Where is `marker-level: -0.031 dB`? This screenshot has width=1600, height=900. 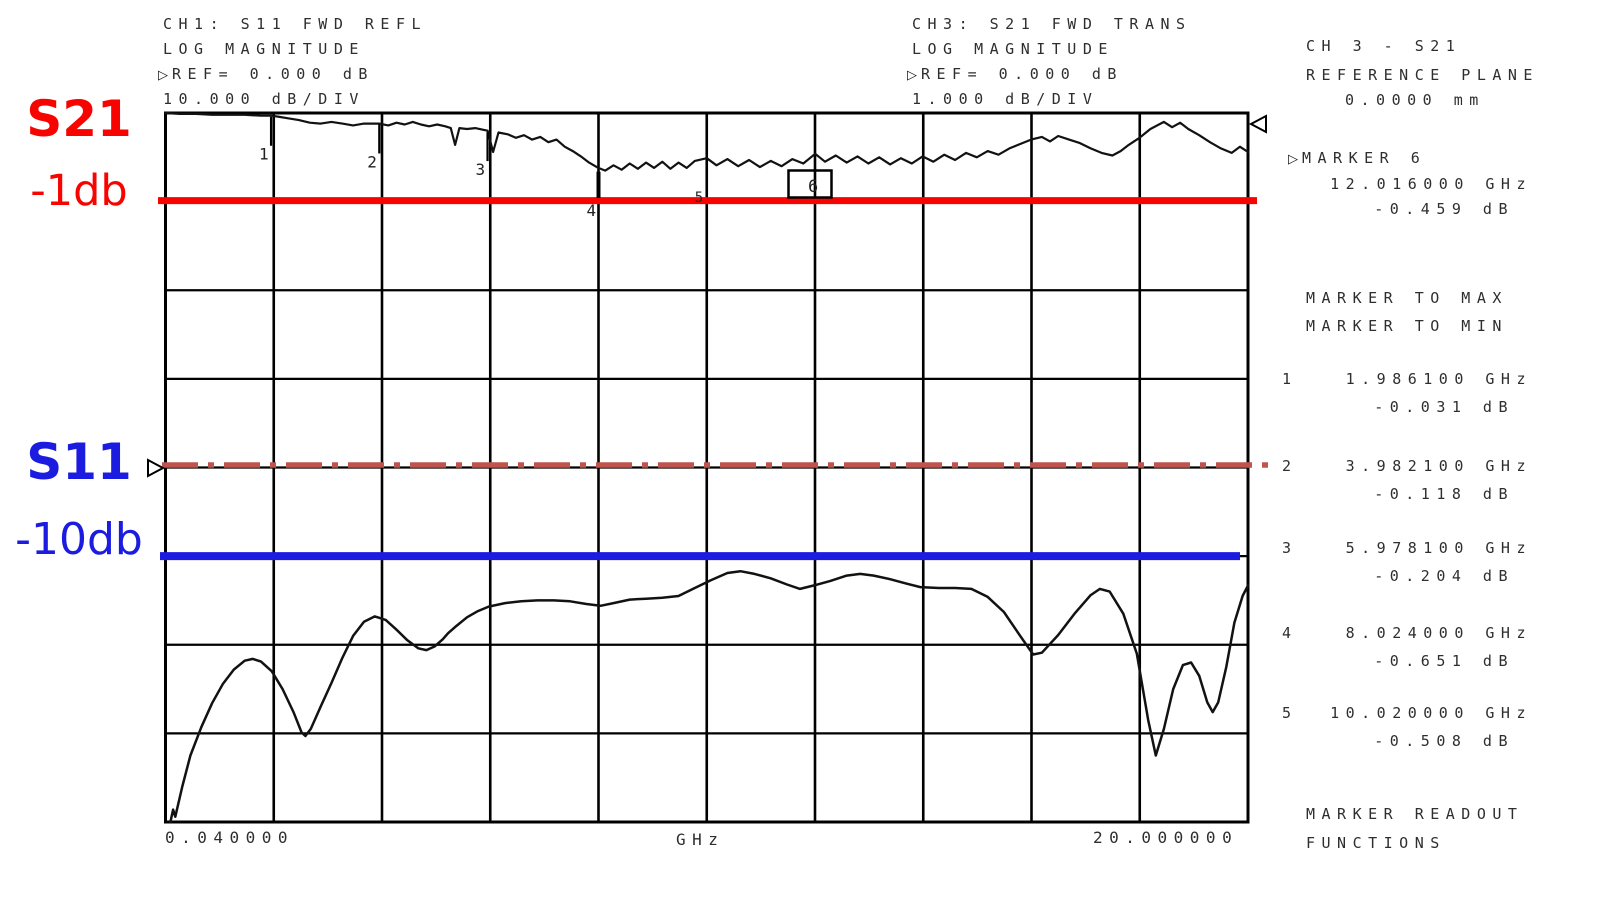
marker-level: -0.031 dB is located at coordinates (1444, 407).